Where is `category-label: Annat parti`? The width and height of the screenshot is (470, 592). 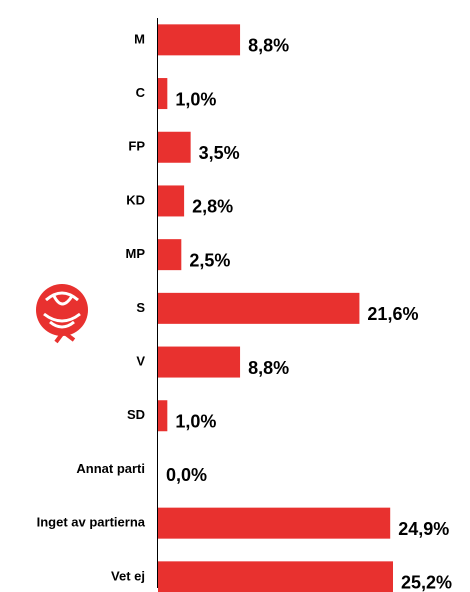 category-label: Annat parti is located at coordinates (110, 468).